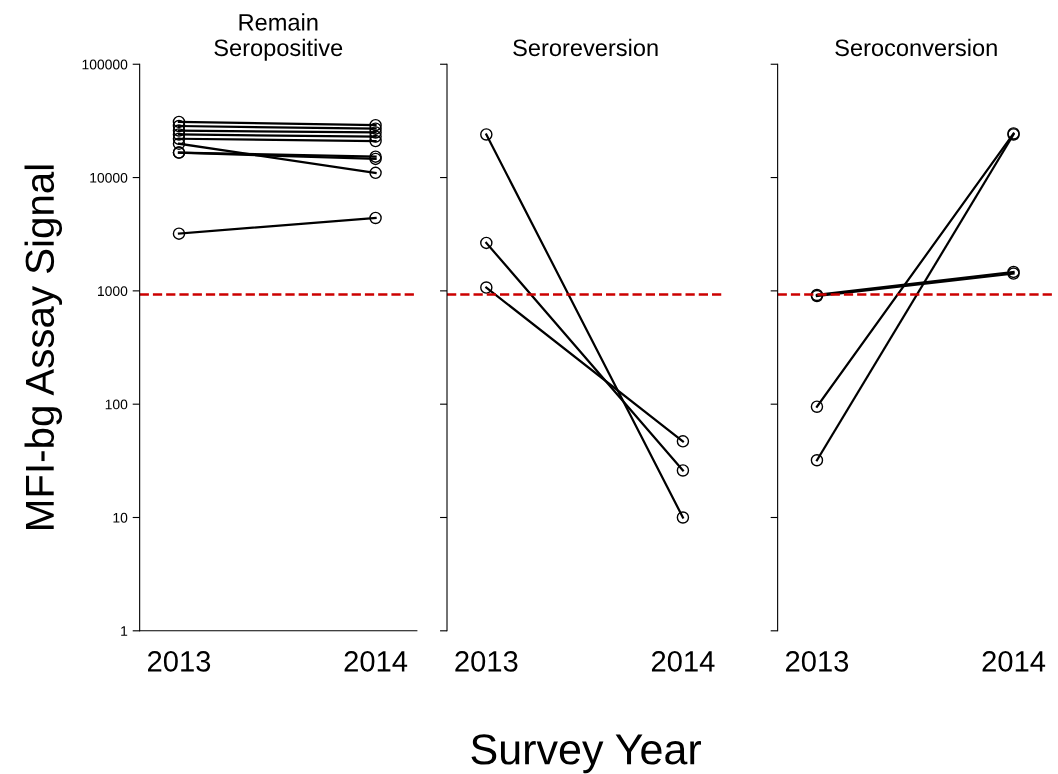  Describe the element at coordinates (586, 754) in the screenshot. I see `x-axis-title: Survey Year` at that location.